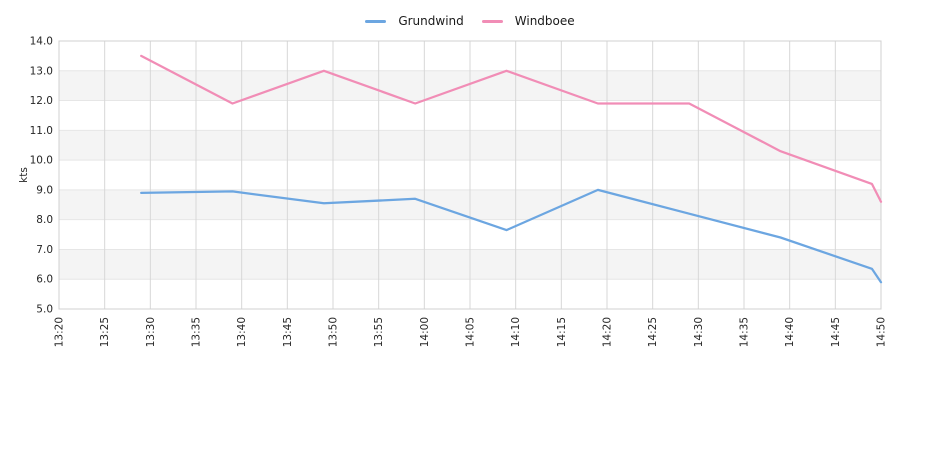 The height and width of the screenshot is (450, 940). Describe the element at coordinates (44, 250) in the screenshot. I see `y-tick-label: 7.0` at that location.